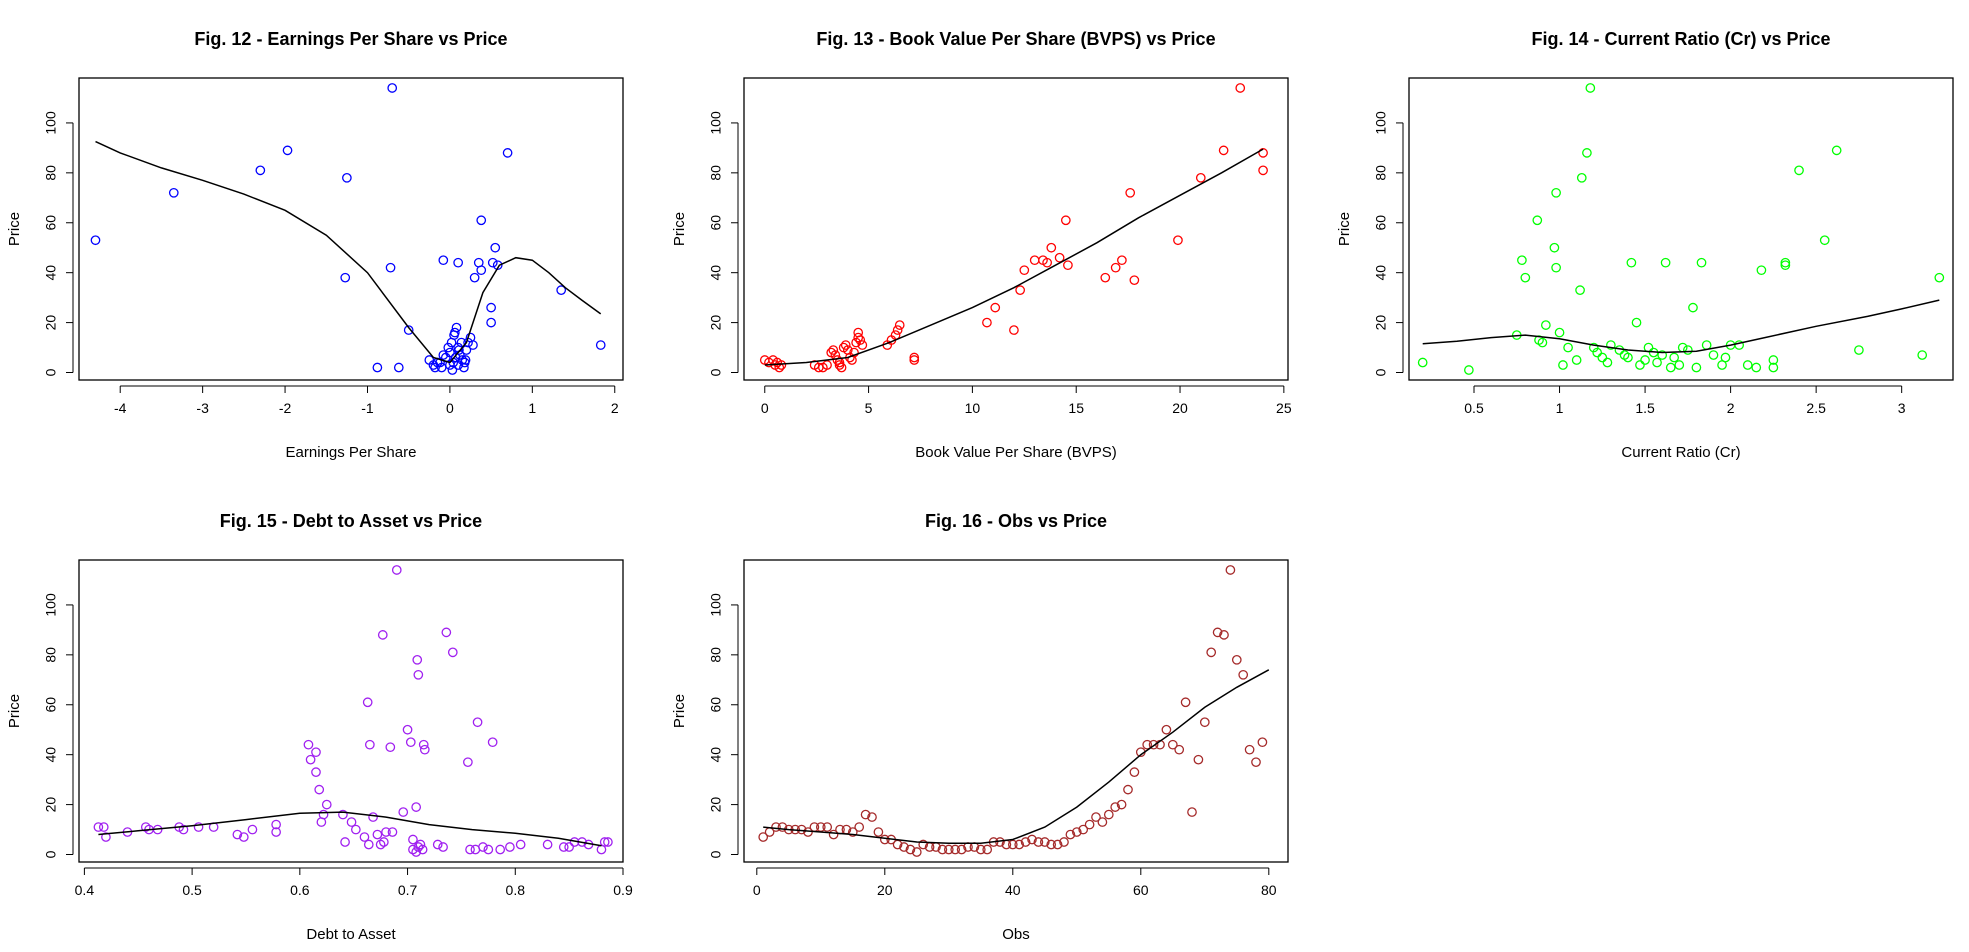  Describe the element at coordinates (1645, 408) in the screenshot. I see `x-tick-label: 1.5` at that location.